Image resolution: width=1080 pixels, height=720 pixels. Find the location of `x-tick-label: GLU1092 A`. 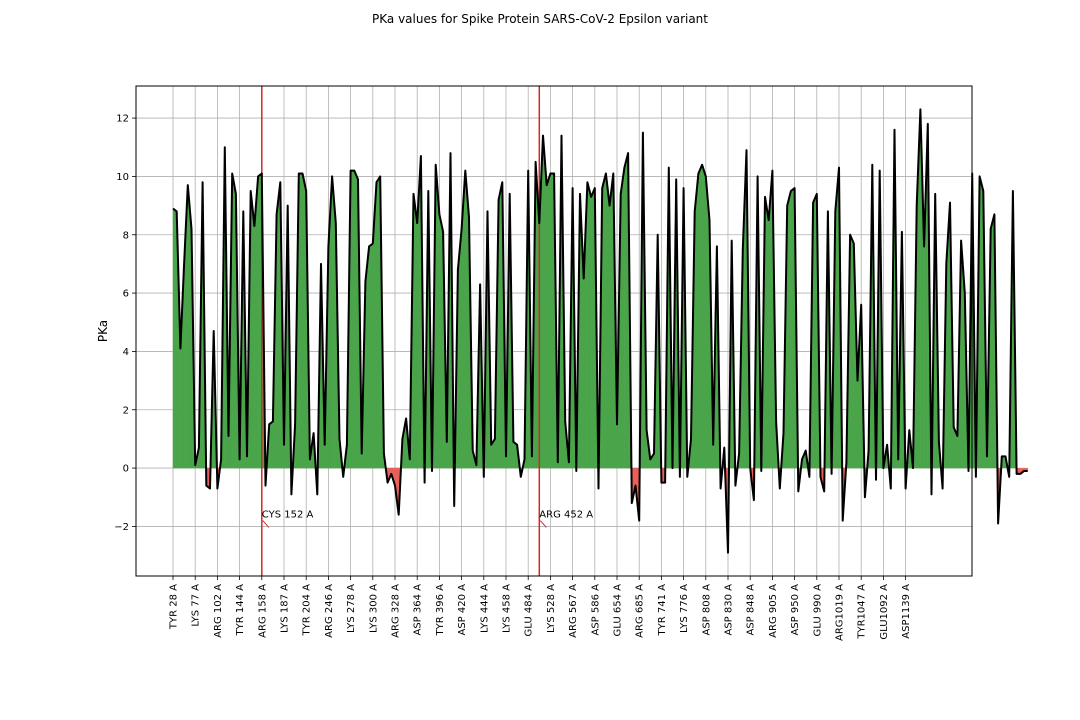

x-tick-label: GLU1092 A is located at coordinates (884, 612).